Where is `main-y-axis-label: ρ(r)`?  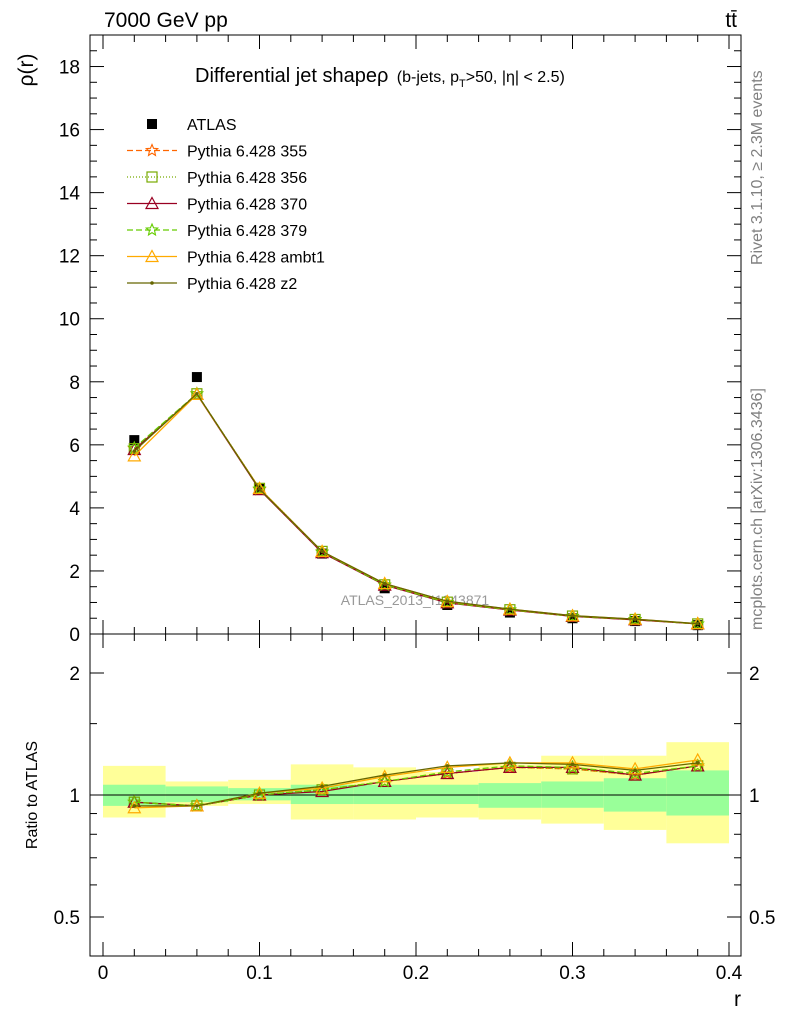
main-y-axis-label: ρ(r) is located at coordinates (26, 70).